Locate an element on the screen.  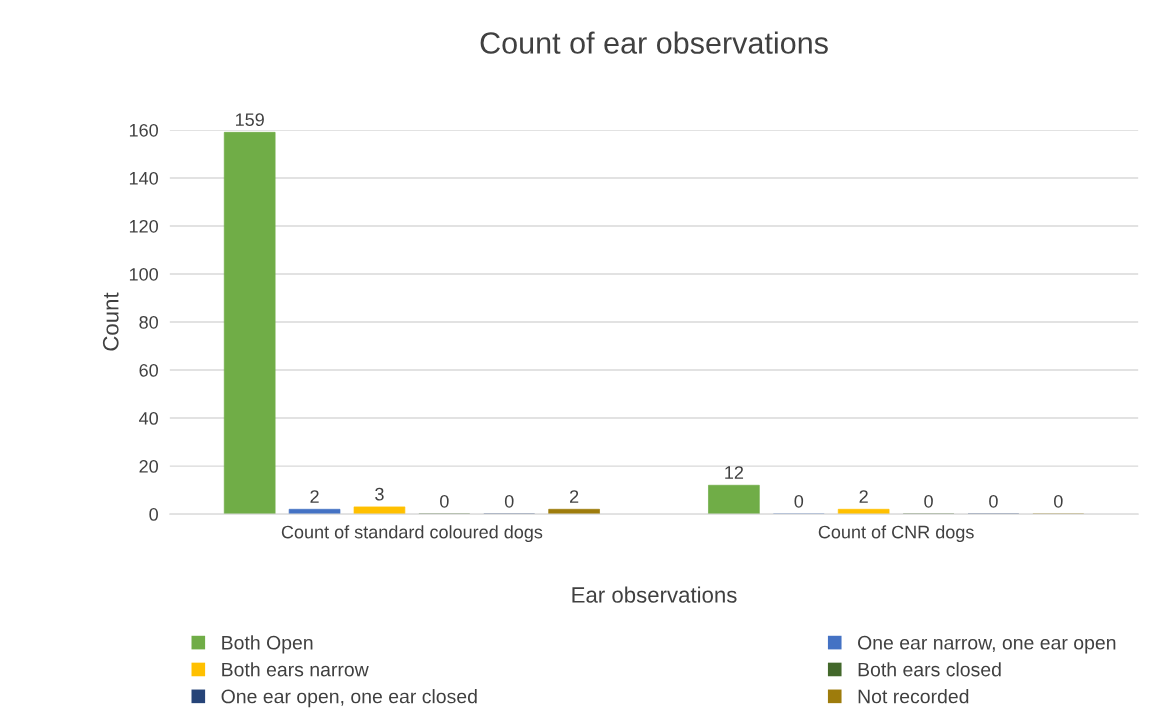
y-tick-label: 140 is located at coordinates (143, 178).